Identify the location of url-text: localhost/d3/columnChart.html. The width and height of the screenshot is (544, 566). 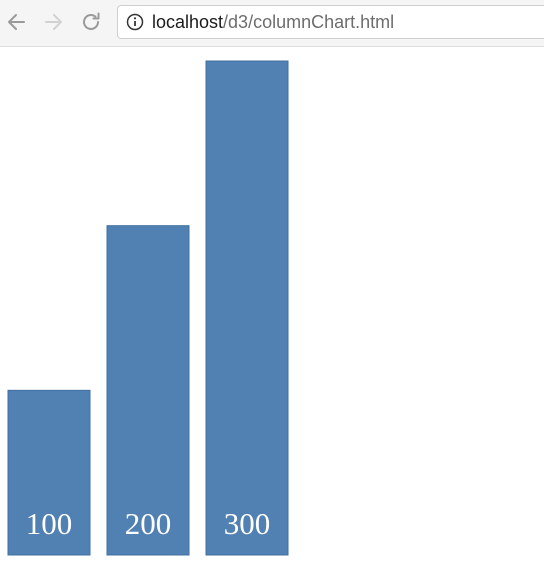
(273, 22).